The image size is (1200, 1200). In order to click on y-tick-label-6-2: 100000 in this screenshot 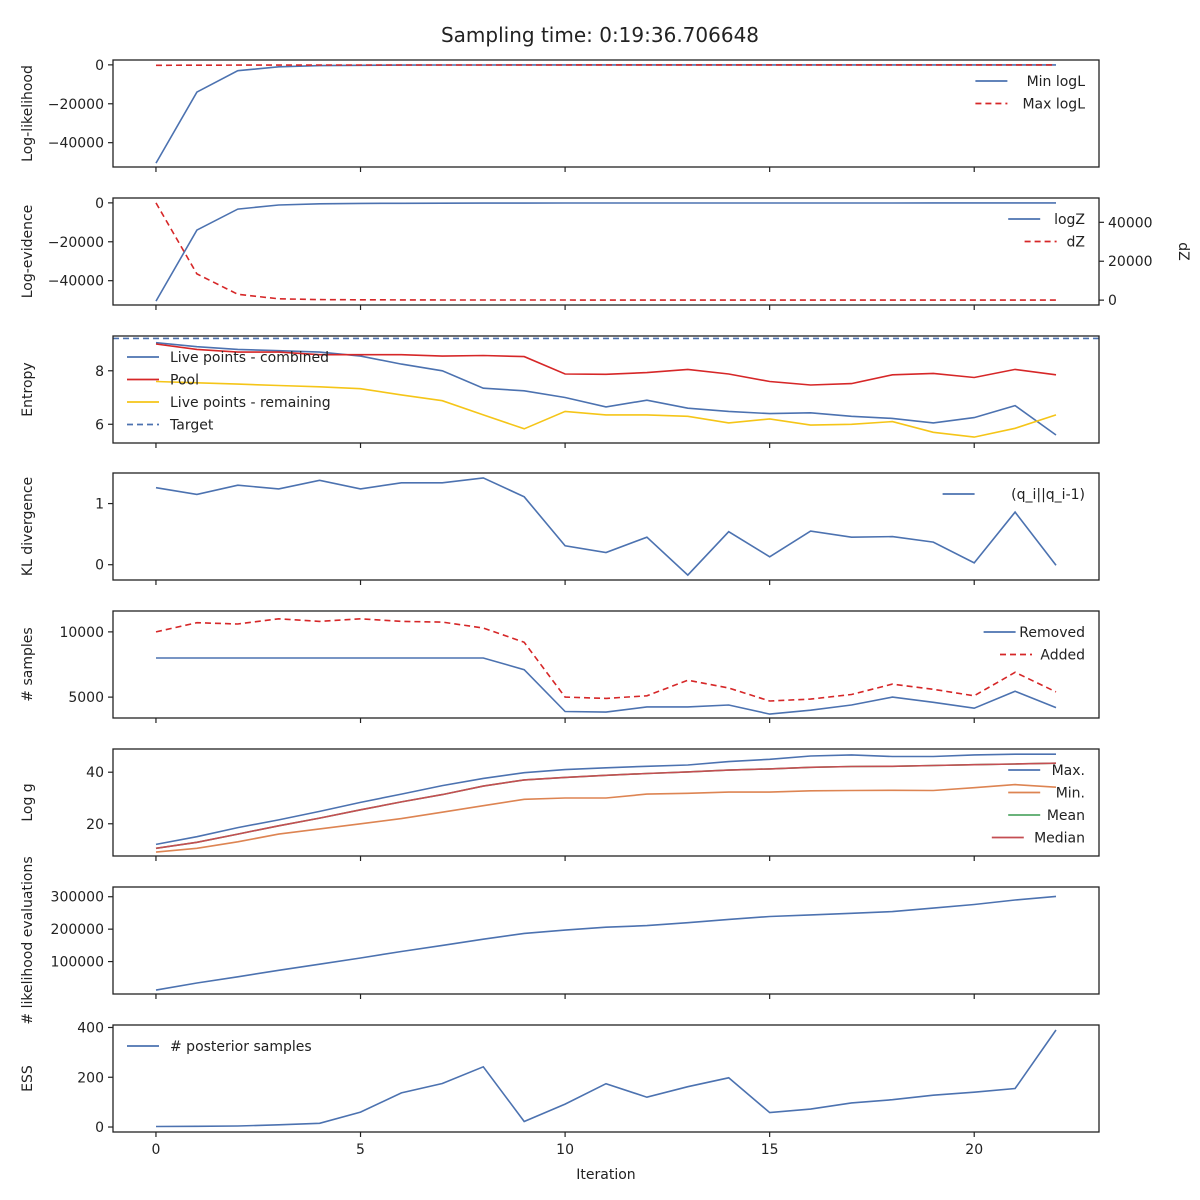, I will do `click(77, 963)`.